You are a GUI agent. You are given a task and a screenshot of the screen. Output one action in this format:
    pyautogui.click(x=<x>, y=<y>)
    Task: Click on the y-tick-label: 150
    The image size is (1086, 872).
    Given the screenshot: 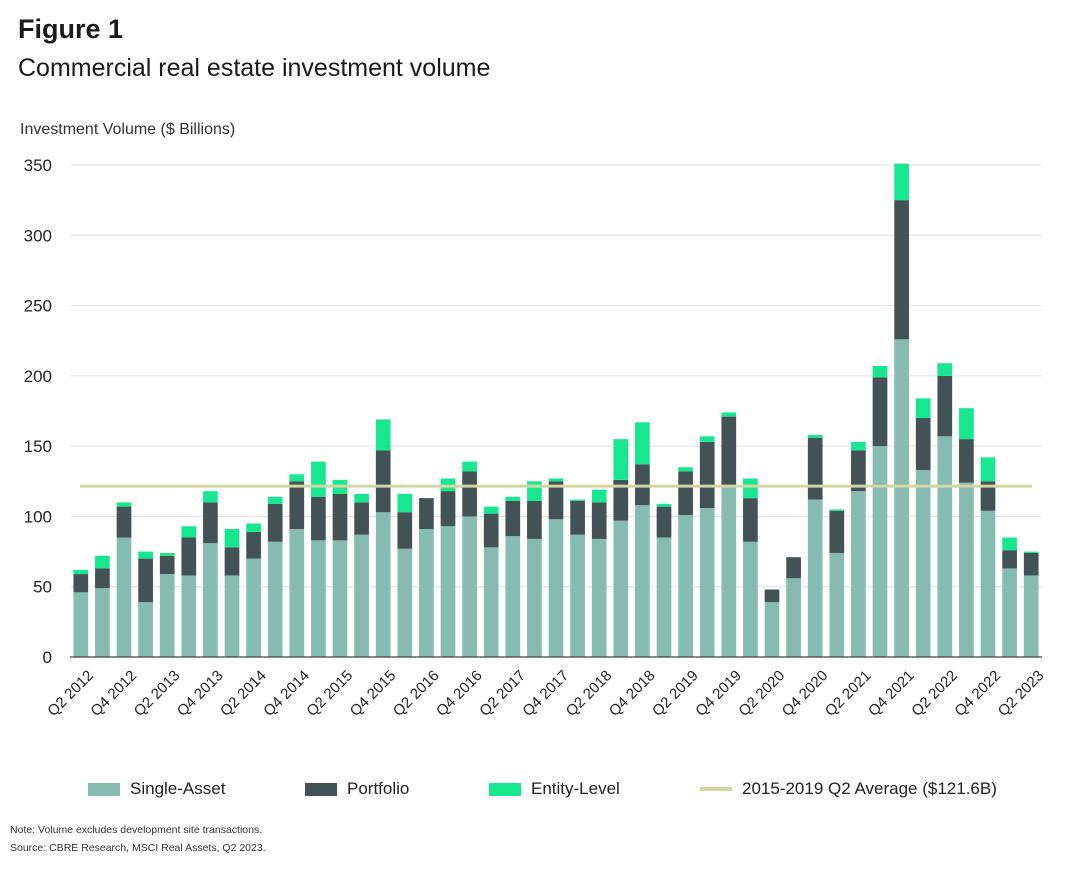 What is the action you would take?
    pyautogui.click(x=38, y=446)
    